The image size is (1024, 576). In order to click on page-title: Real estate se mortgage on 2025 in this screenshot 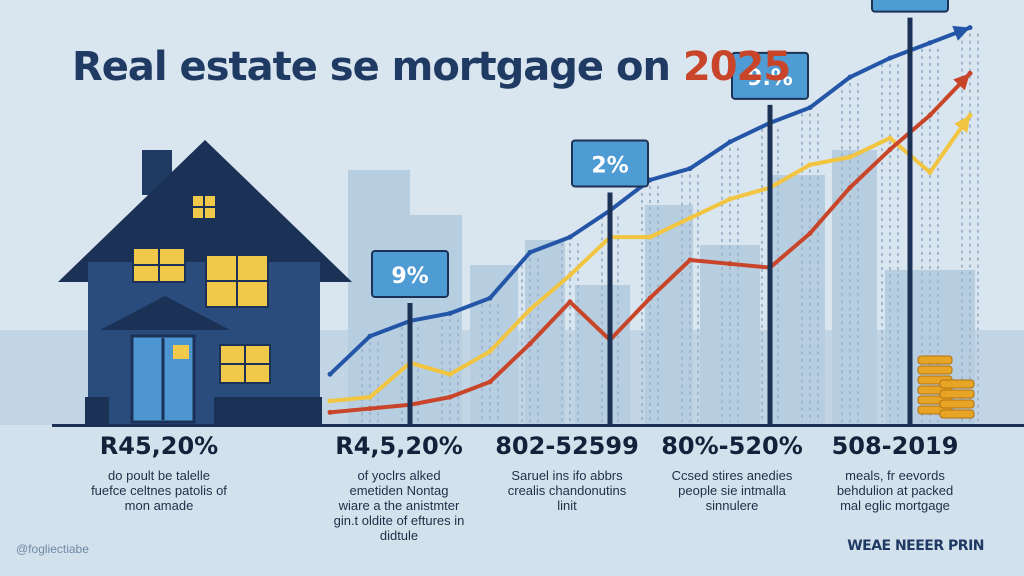, I will do `click(431, 67)`.